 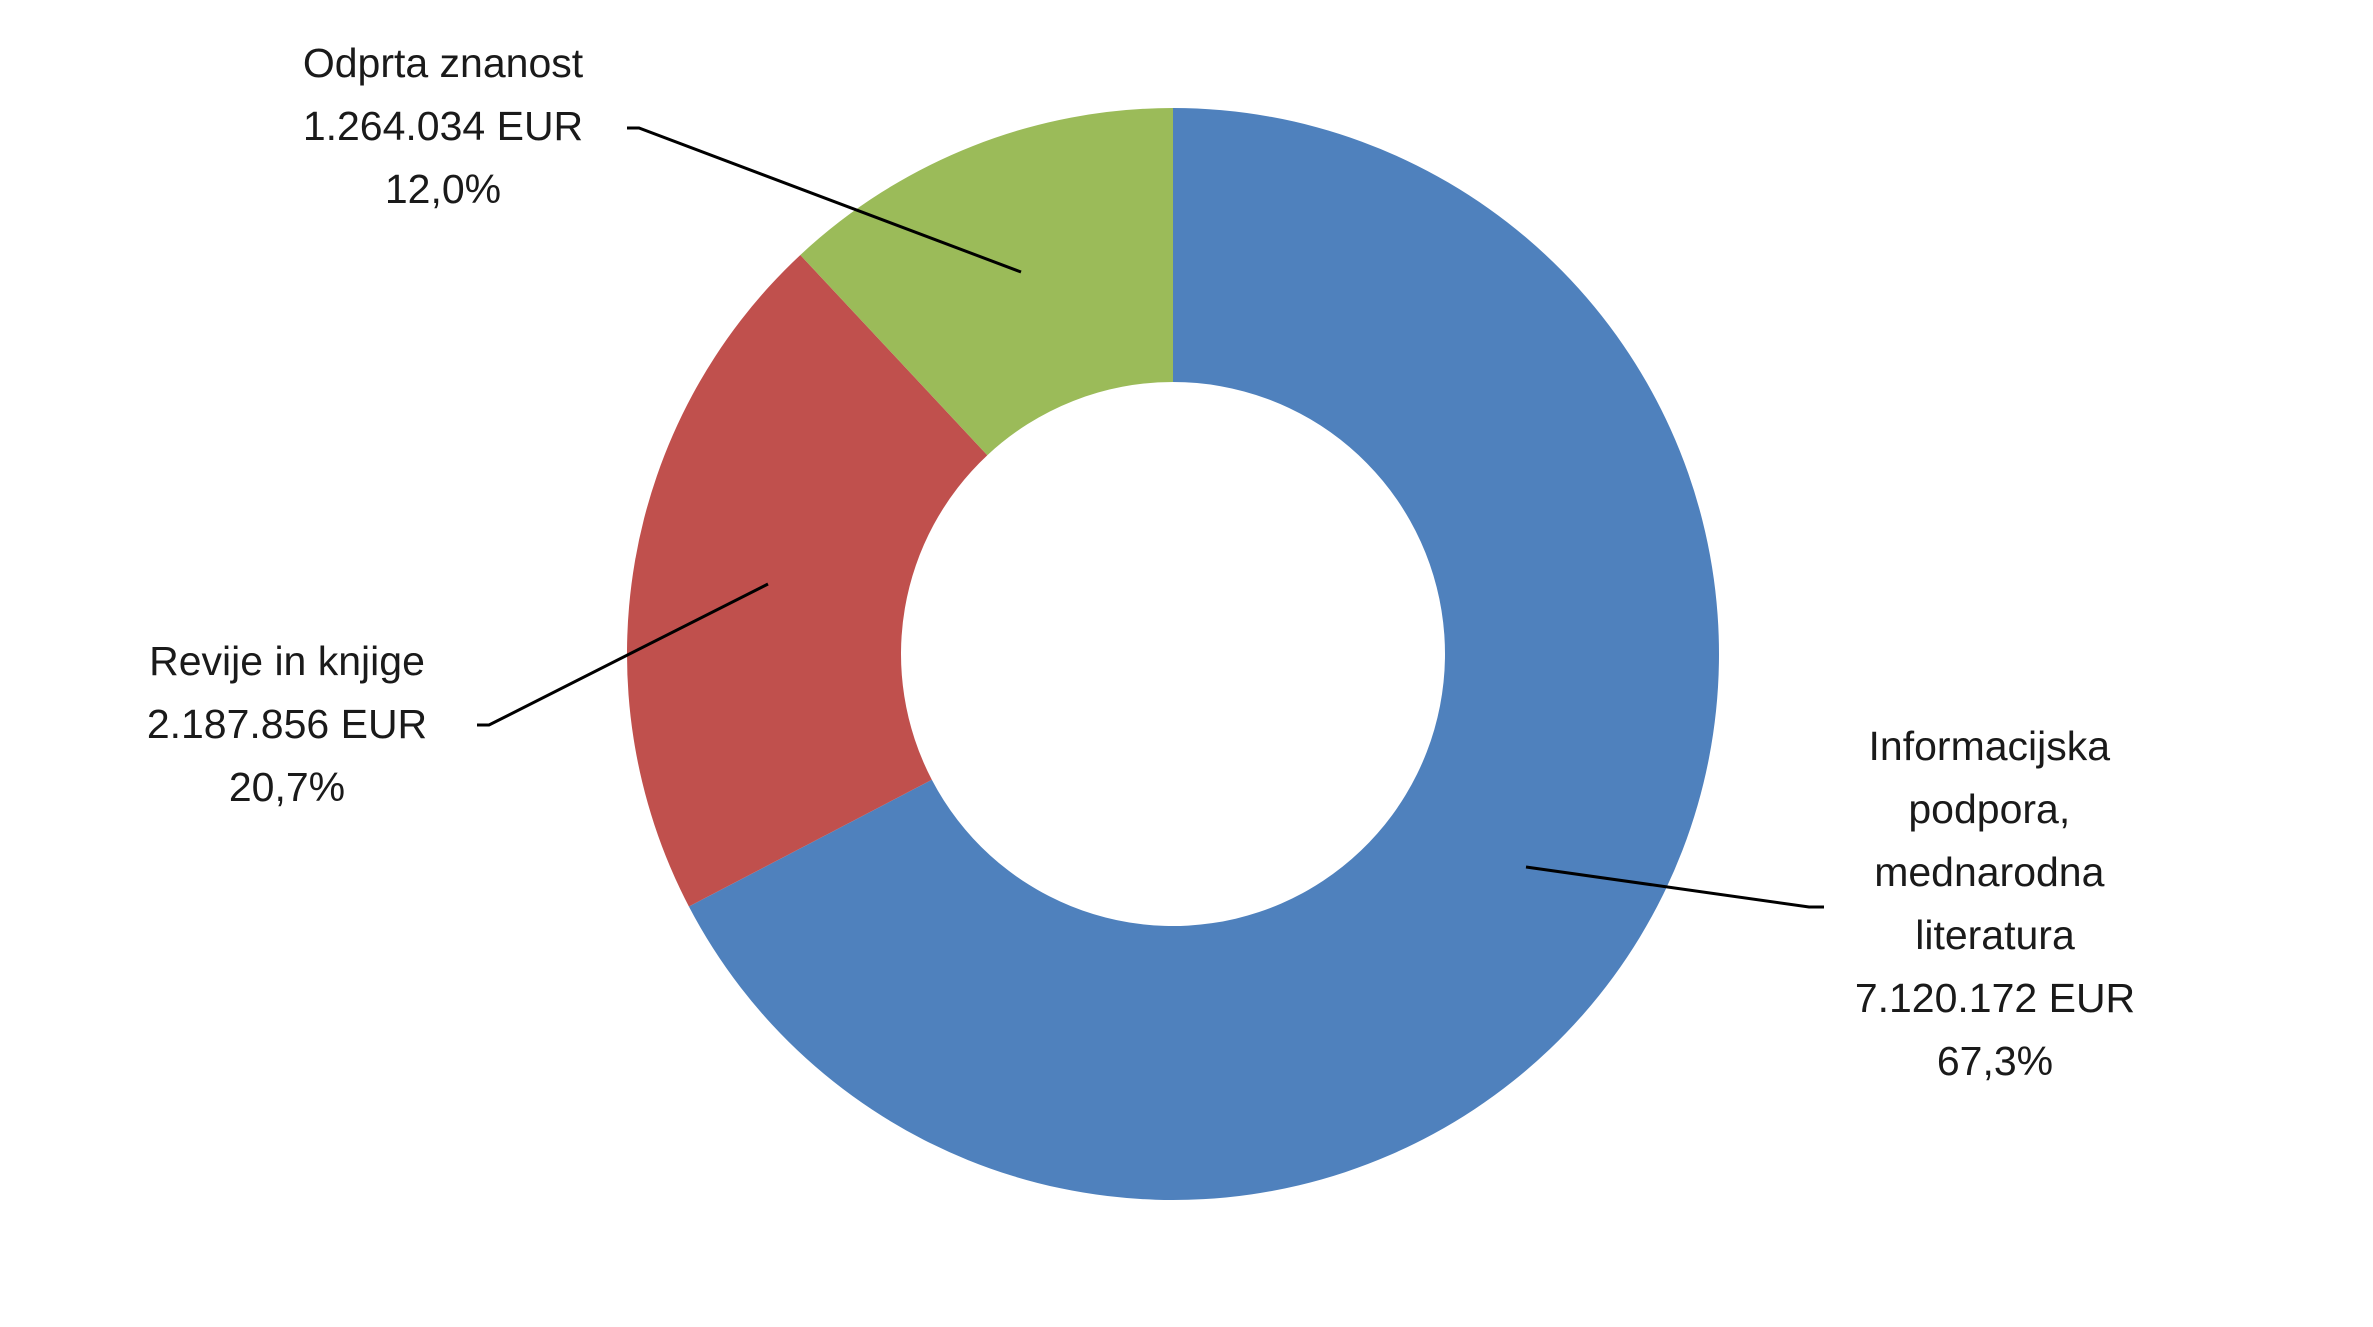 I want to click on value-label: 1.264.034 EUR, so click(x=443, y=126).